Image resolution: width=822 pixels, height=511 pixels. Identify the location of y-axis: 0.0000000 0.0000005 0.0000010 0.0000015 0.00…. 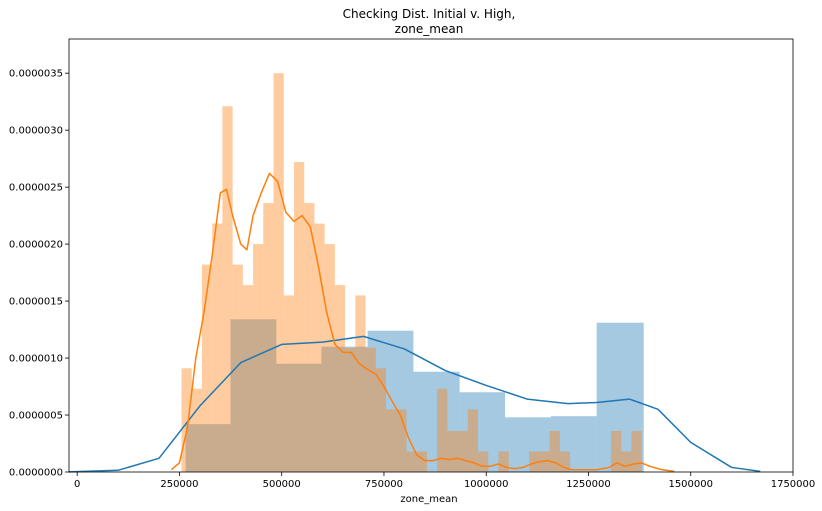
(39, 274).